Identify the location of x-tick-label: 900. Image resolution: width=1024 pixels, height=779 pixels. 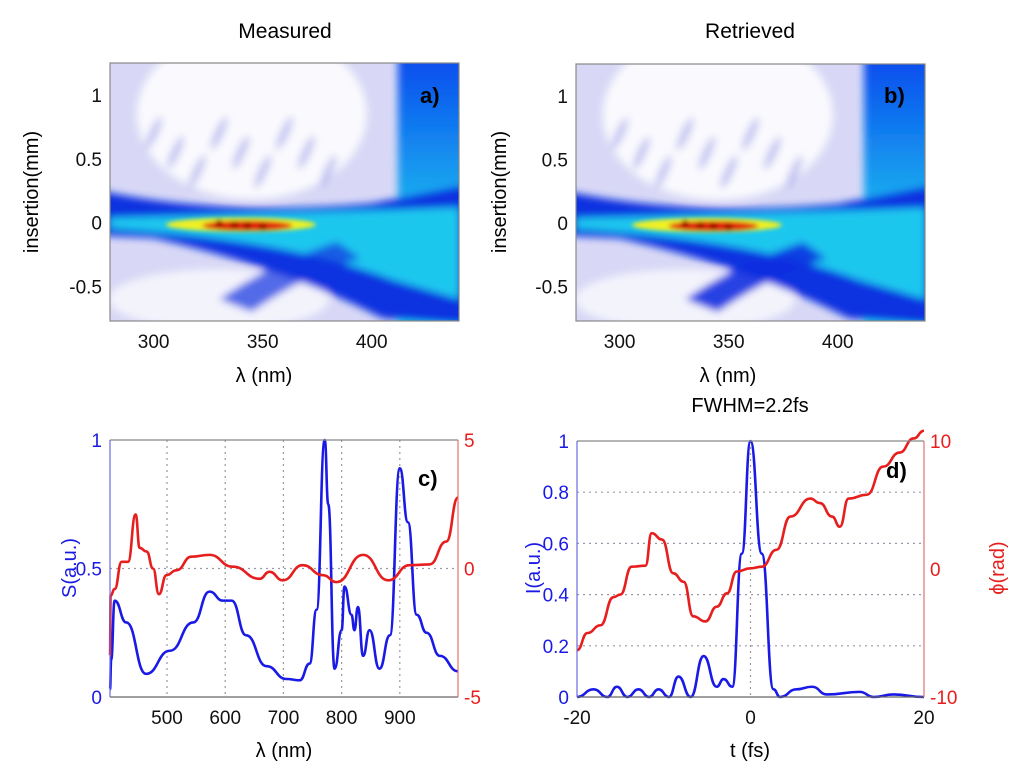
(400, 718).